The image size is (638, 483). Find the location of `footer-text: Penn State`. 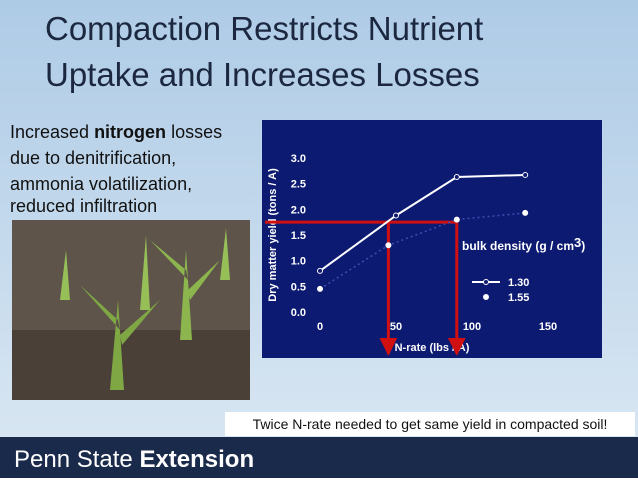

footer-text: Penn State is located at coordinates (76, 459).